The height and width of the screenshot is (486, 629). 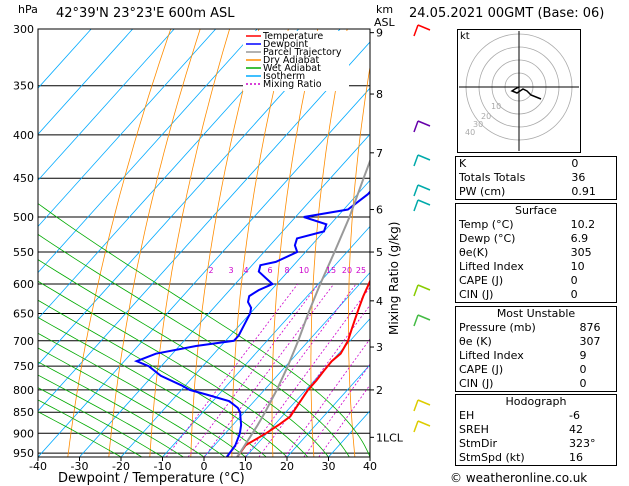 What do you see at coordinates (525, 252) in the screenshot?
I see `index-row: θe(K) 305` at bounding box center [525, 252].